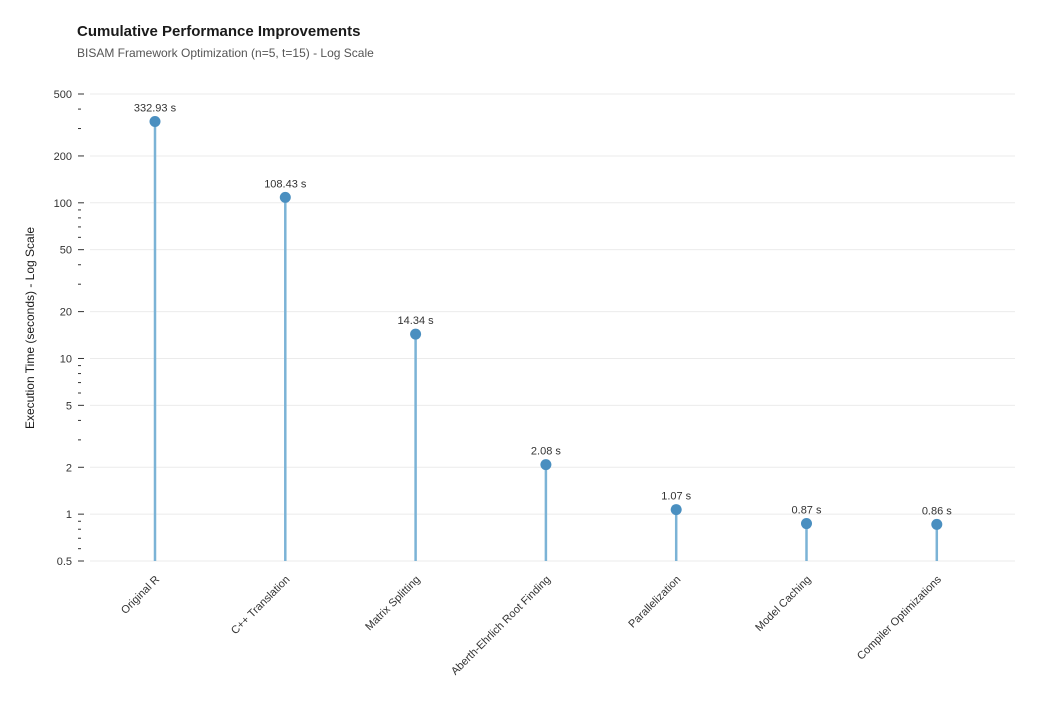  Describe the element at coordinates (285, 184) in the screenshot. I see `data-label: 108.43 s` at that location.